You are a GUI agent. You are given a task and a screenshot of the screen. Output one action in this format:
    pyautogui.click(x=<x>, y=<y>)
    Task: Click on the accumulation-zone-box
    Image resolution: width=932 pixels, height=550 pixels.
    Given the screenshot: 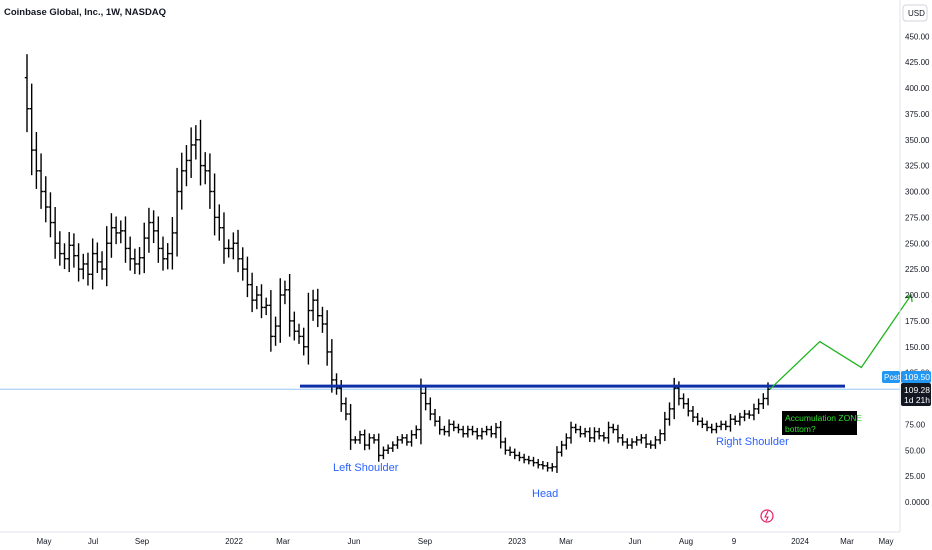 What is the action you would take?
    pyautogui.click(x=819, y=423)
    